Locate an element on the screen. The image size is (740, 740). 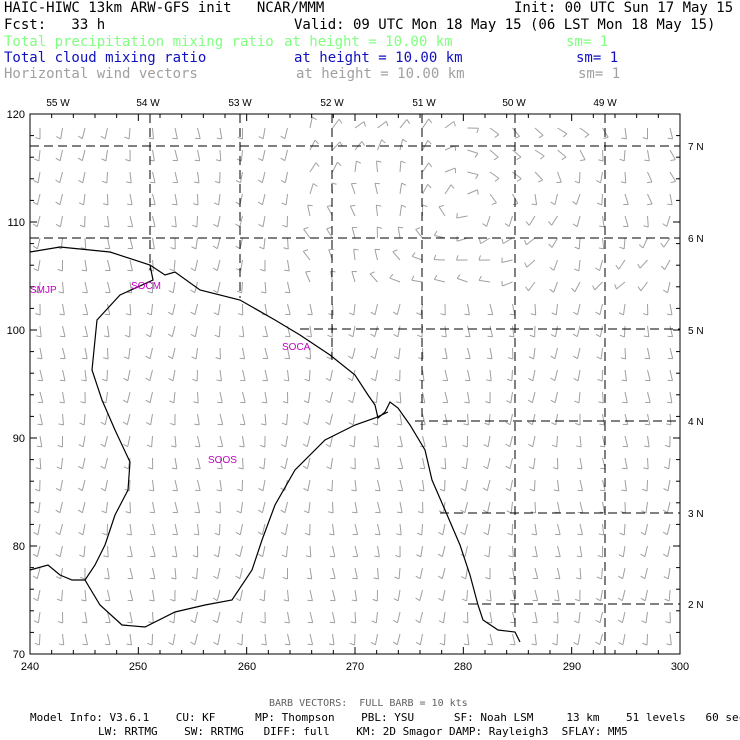
x-tick-label: 250 is located at coordinates (138, 667).